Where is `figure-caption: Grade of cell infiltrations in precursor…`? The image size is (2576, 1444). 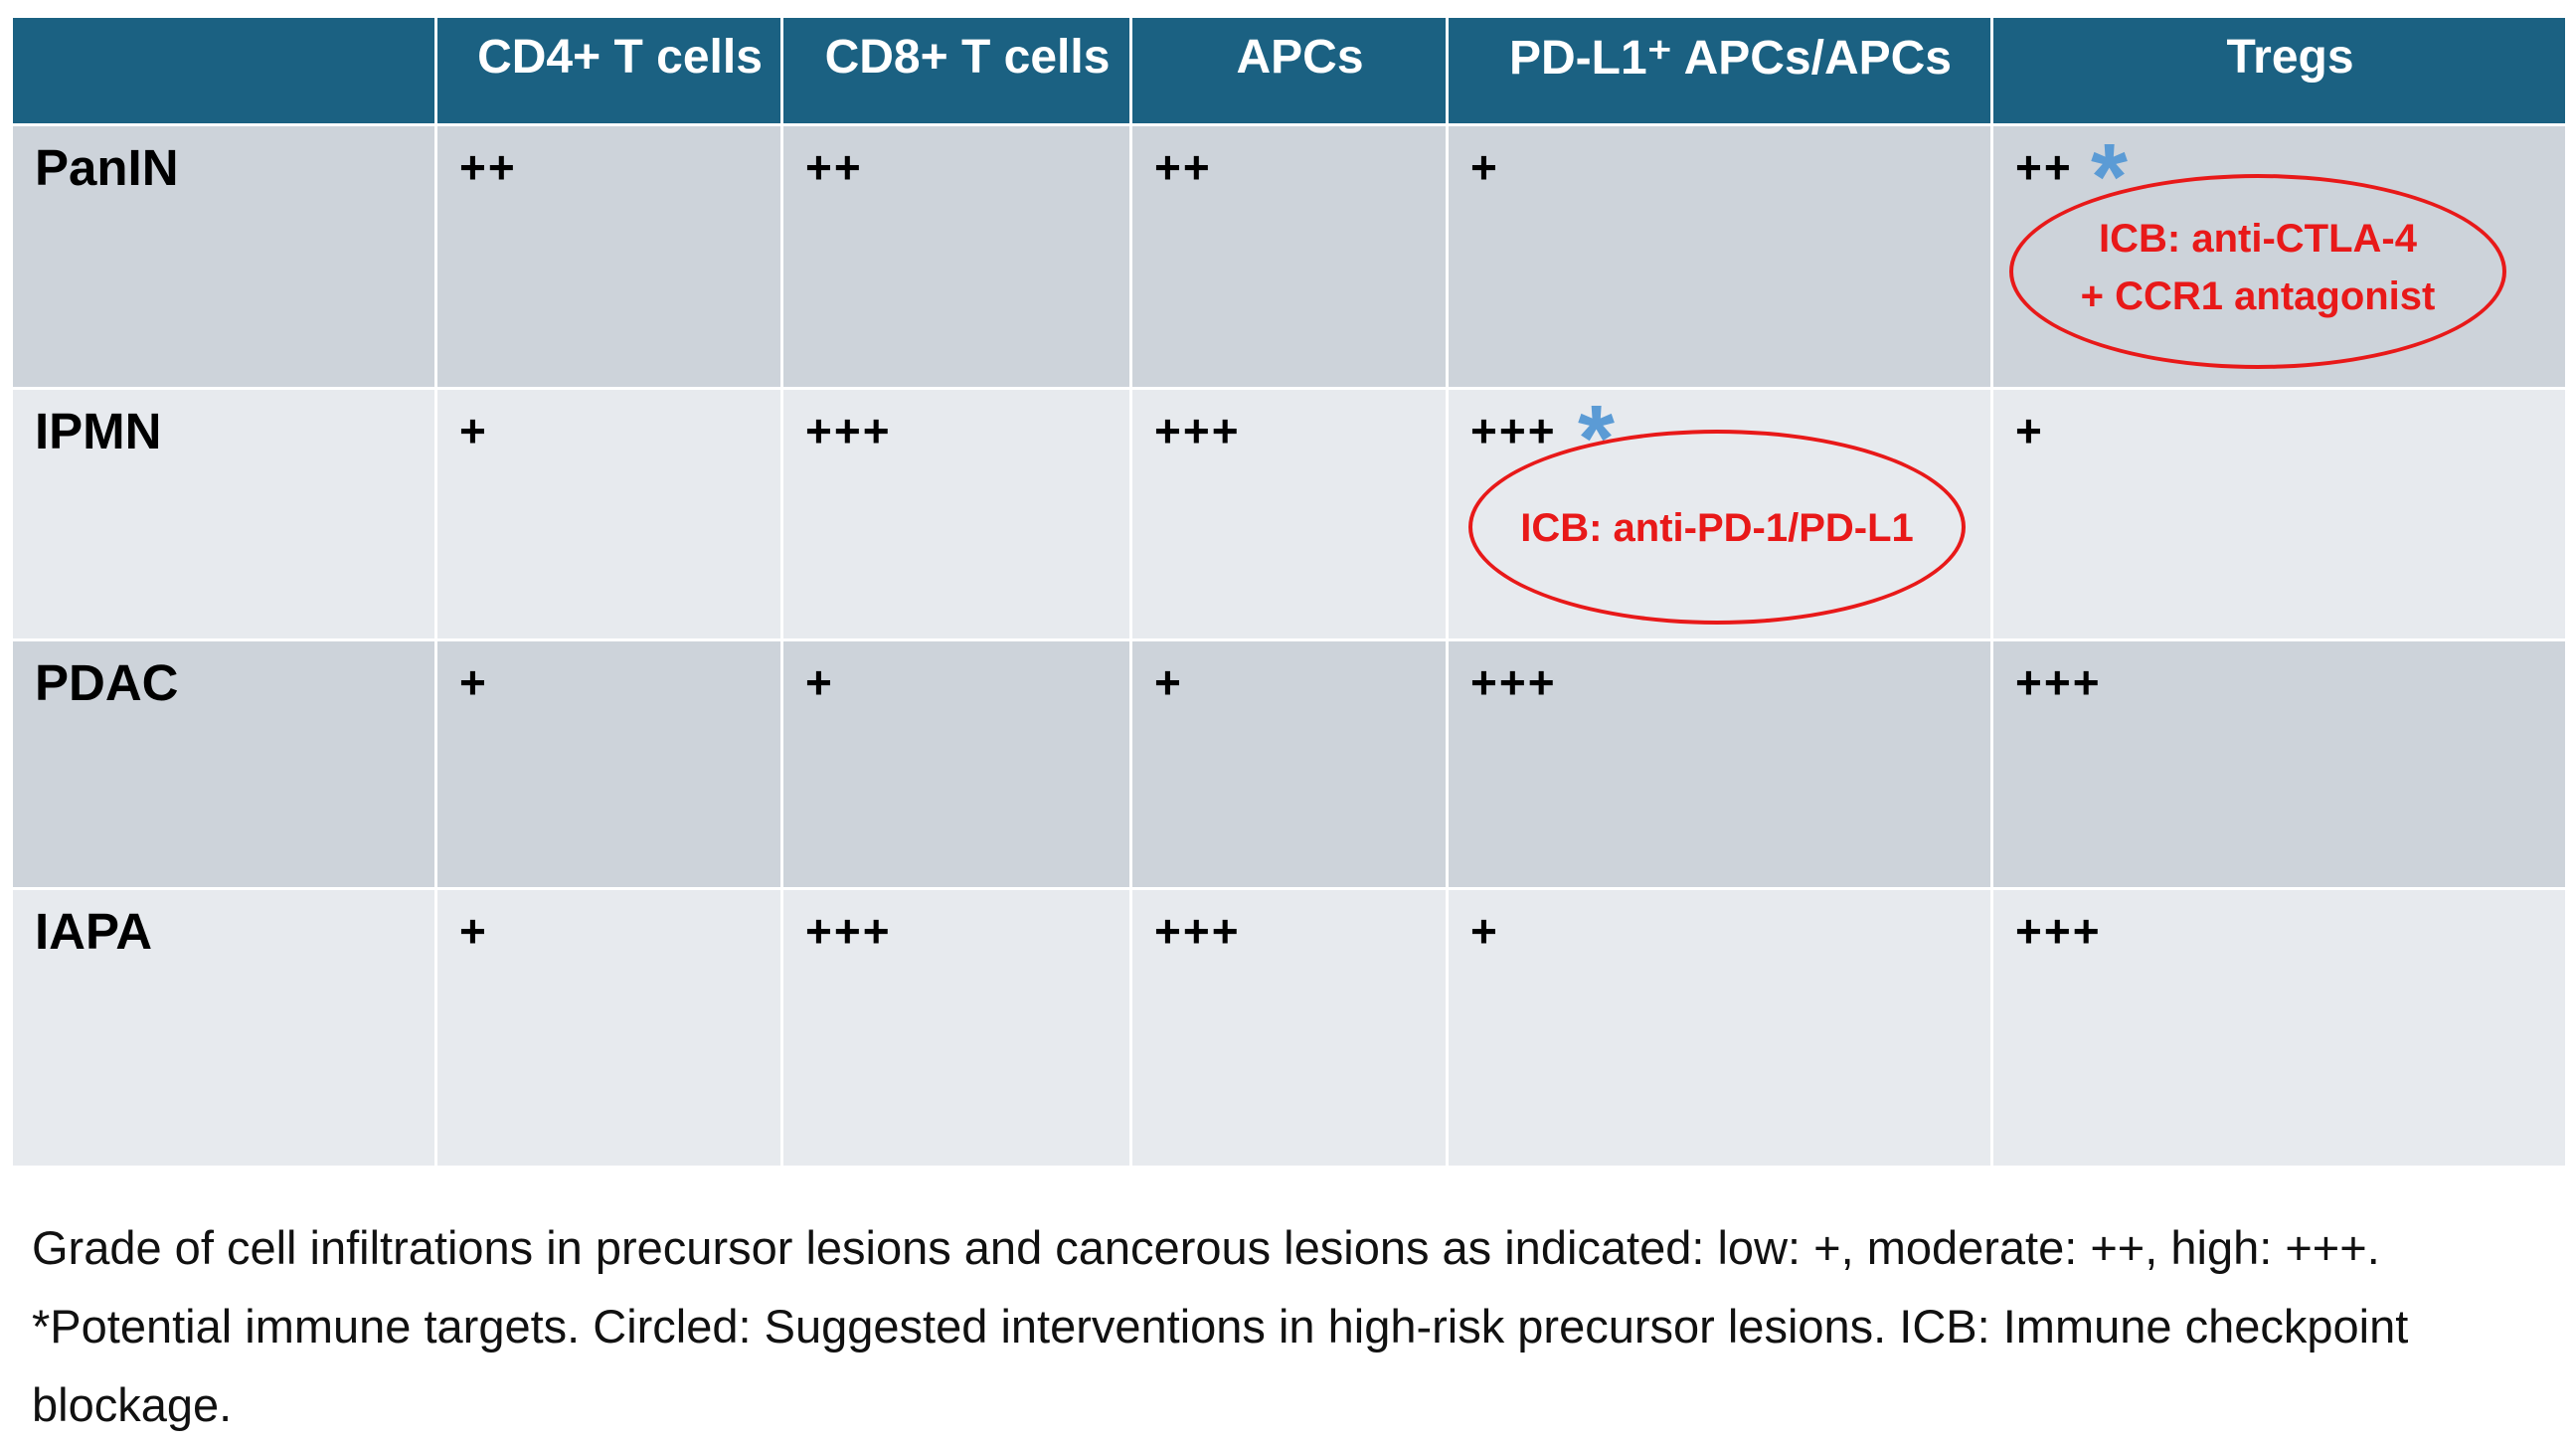 figure-caption: Grade of cell infiltrations in precursor… is located at coordinates (1220, 1326).